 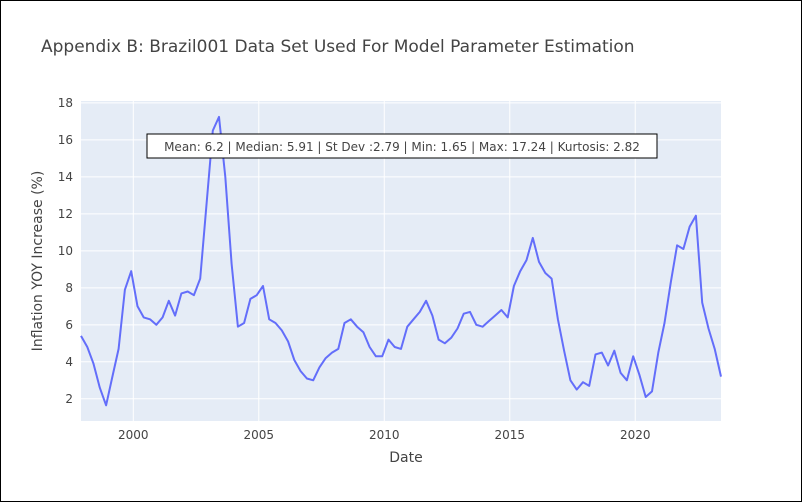 I want to click on x-tick-label: 2005, so click(x=259, y=435).